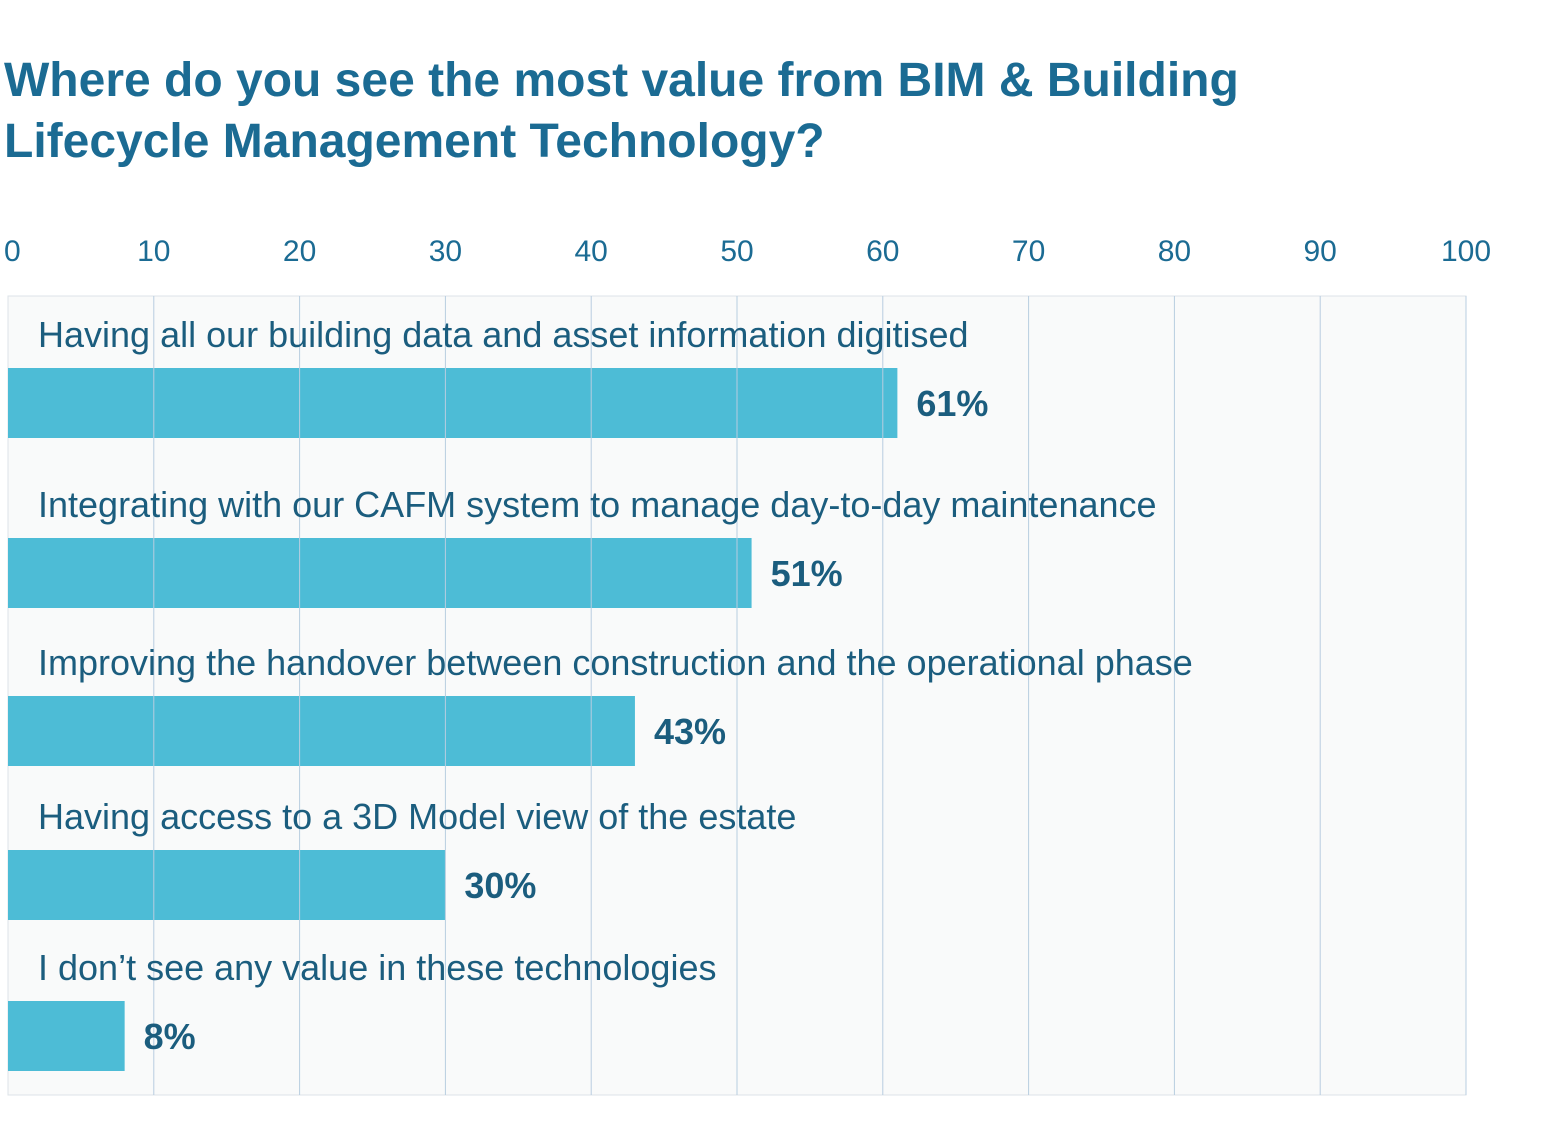 The height and width of the screenshot is (1123, 1566). What do you see at coordinates (12, 251) in the screenshot?
I see `x-tick-label-0: 0` at bounding box center [12, 251].